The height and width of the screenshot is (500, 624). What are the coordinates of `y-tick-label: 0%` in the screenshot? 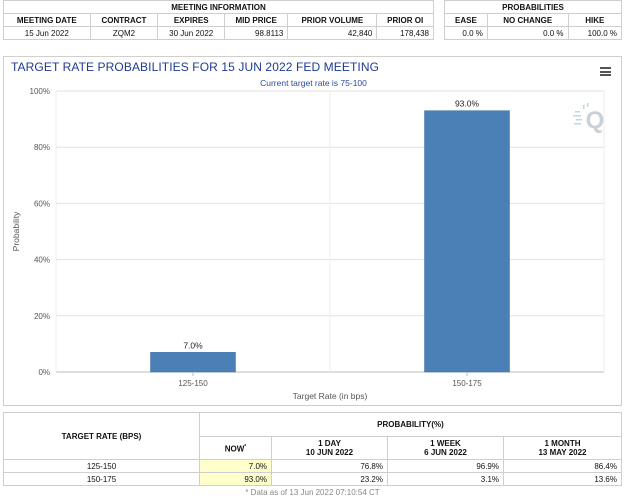 It's located at (44, 372).